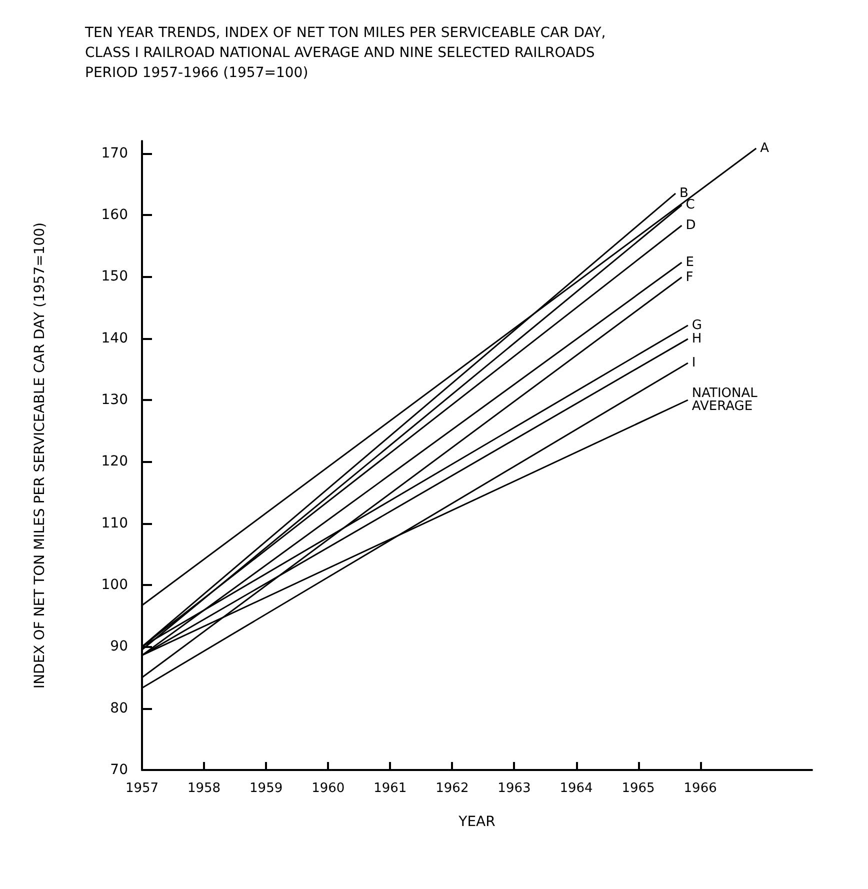  Describe the element at coordinates (114, 276) in the screenshot. I see `y-tick-label: 150` at that location.